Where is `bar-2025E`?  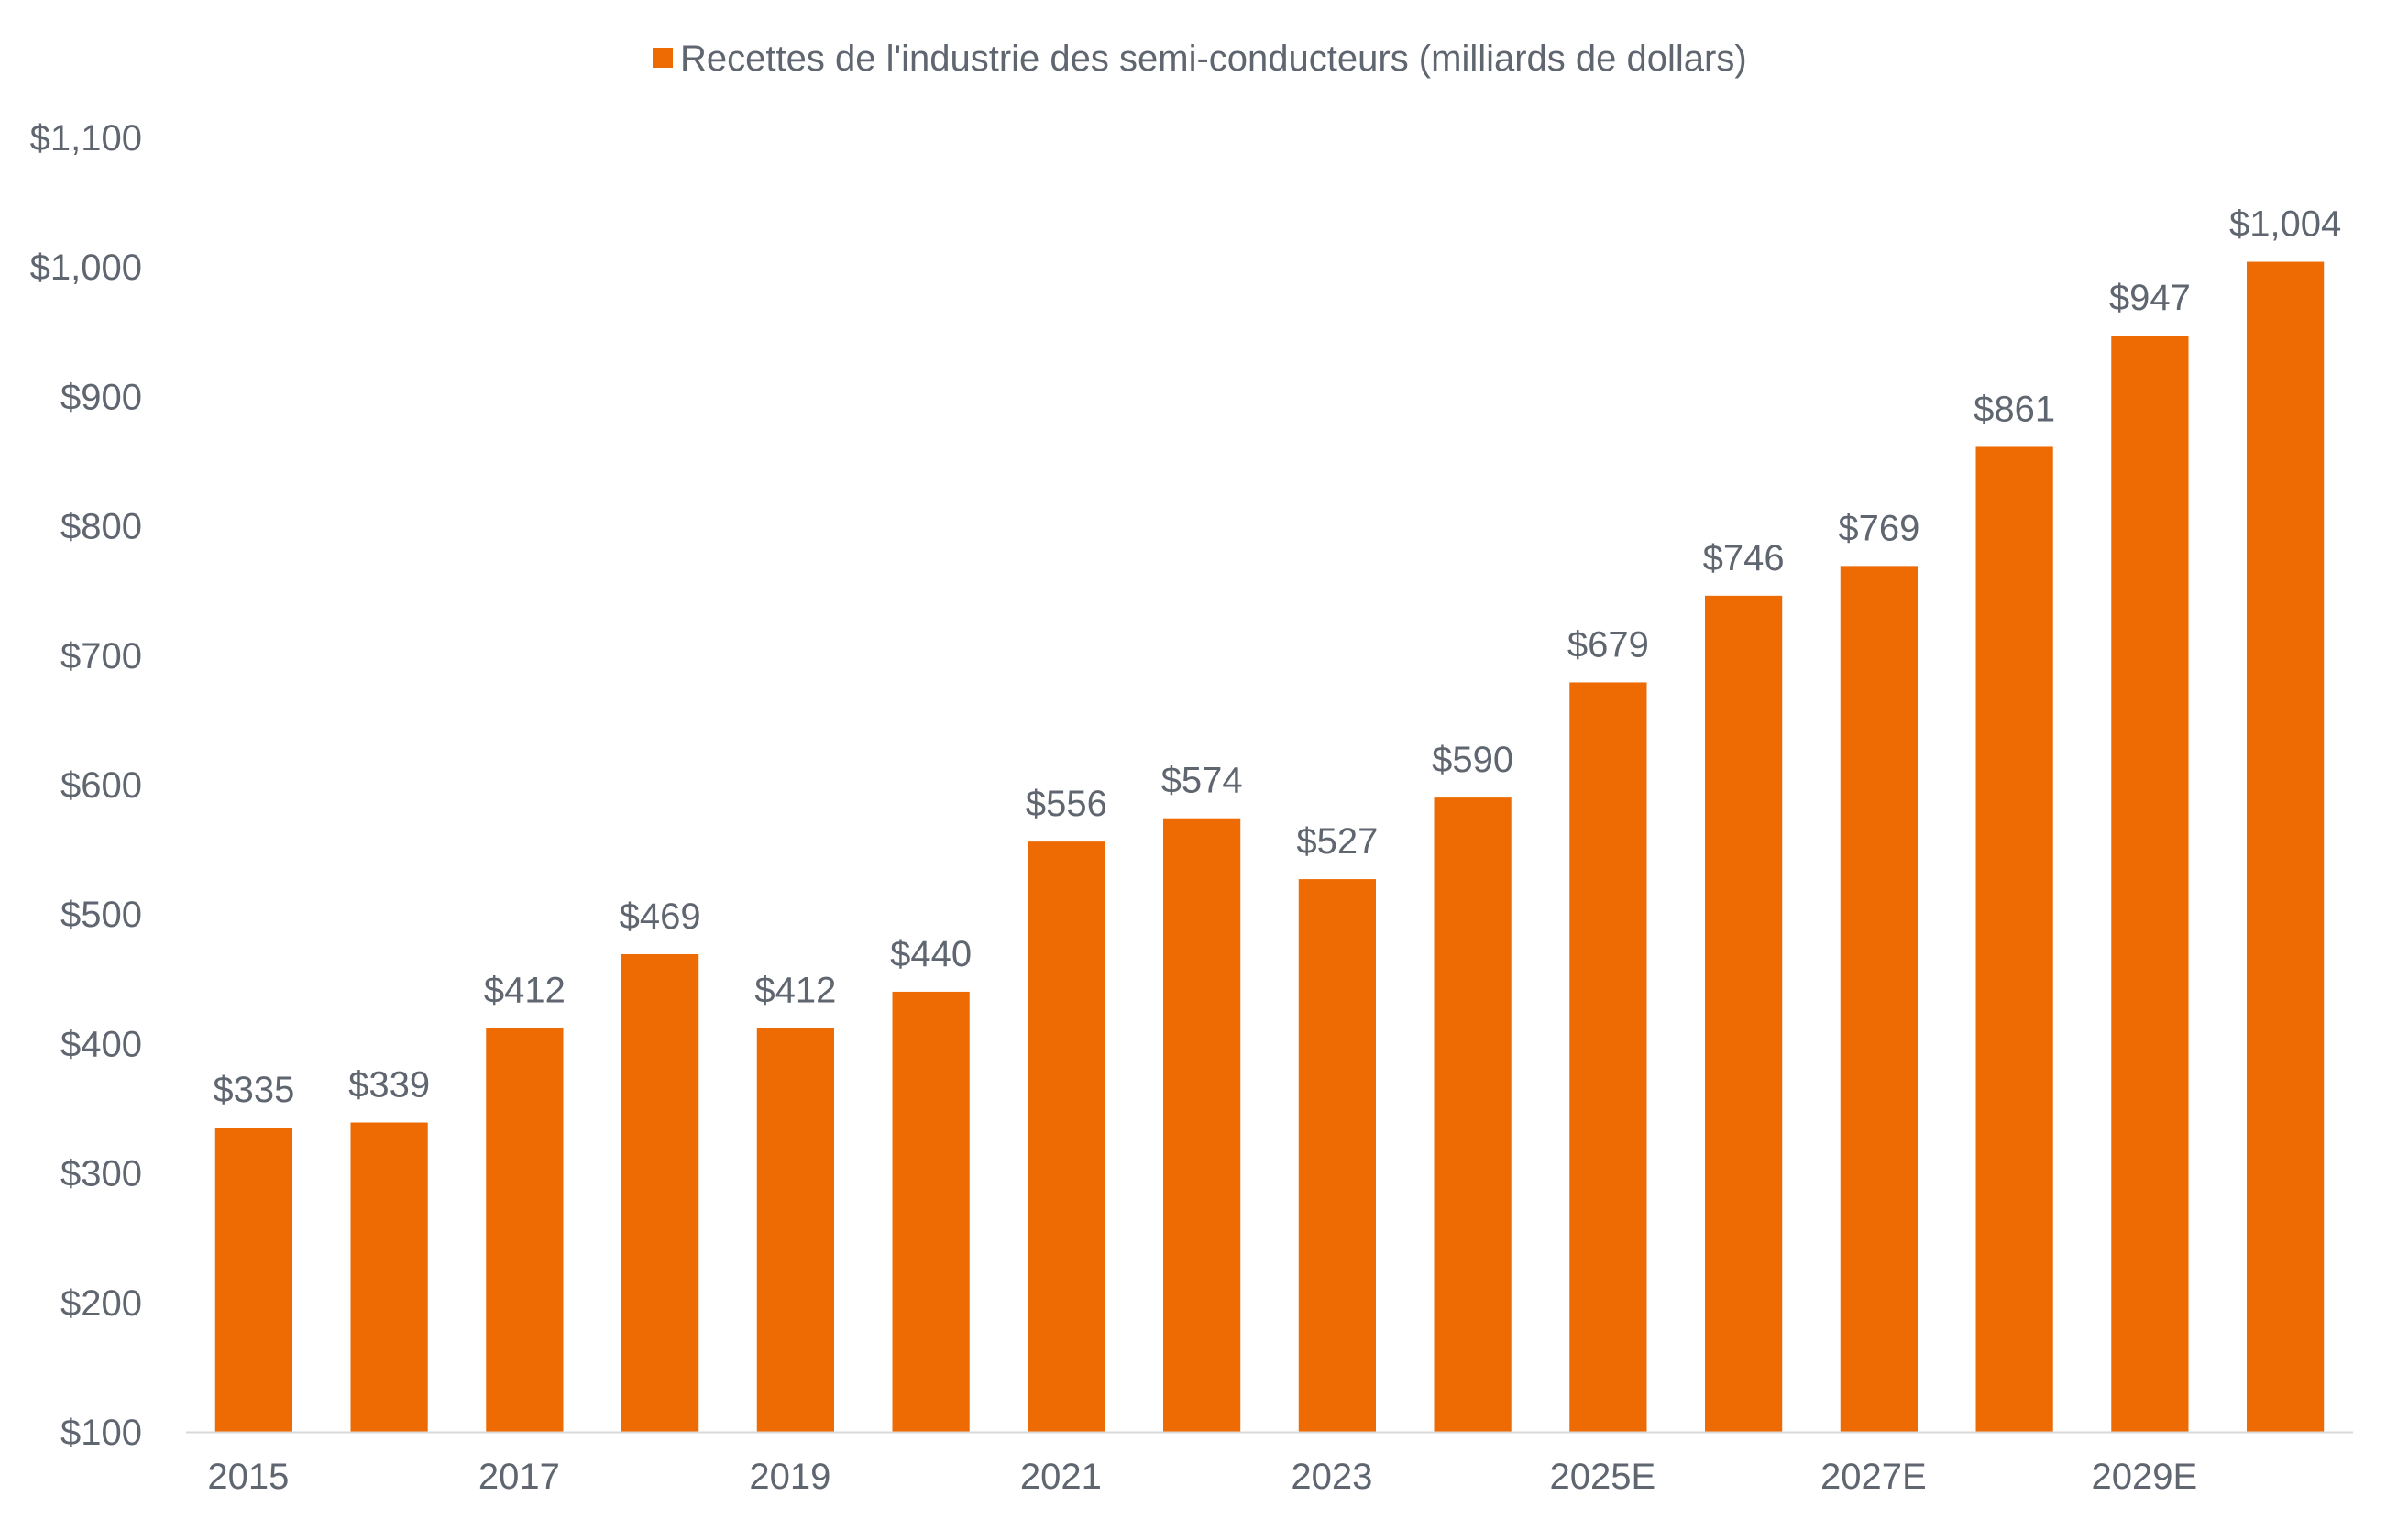
bar-2025E is located at coordinates (1608, 1057).